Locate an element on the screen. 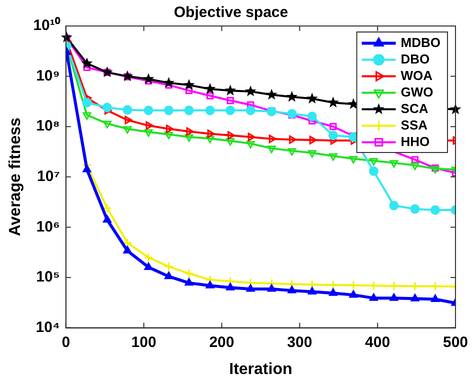  x-axis-title: Iteration is located at coordinates (260, 369).